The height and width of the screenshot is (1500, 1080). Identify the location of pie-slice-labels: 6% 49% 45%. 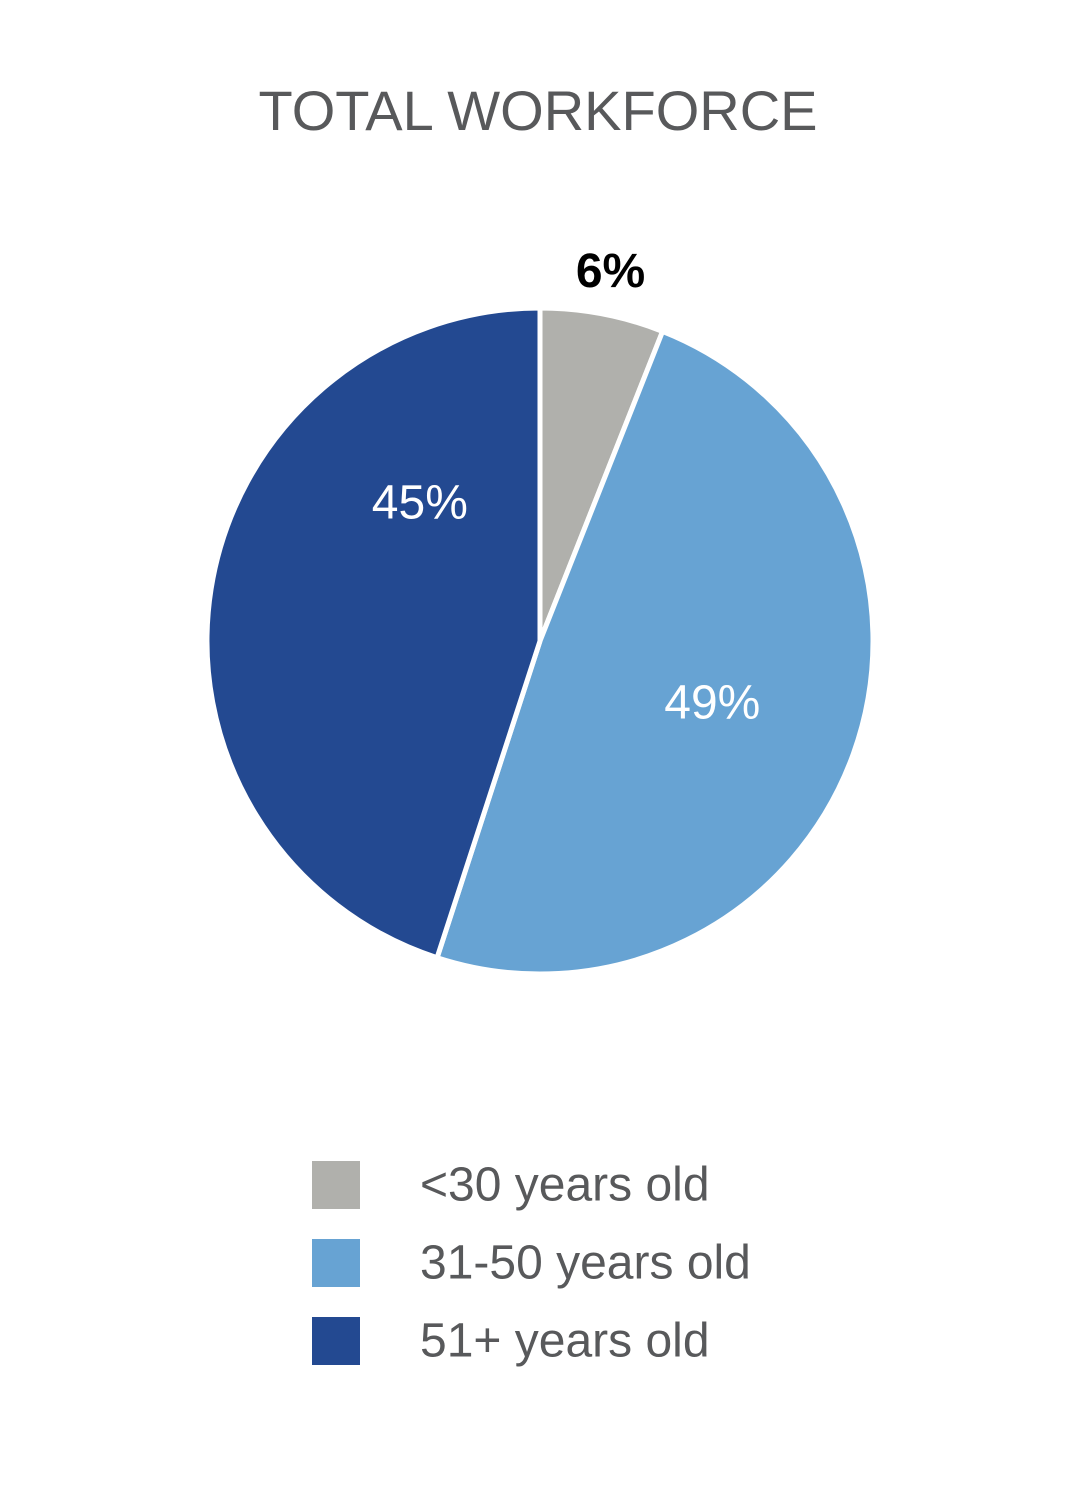
(566, 487).